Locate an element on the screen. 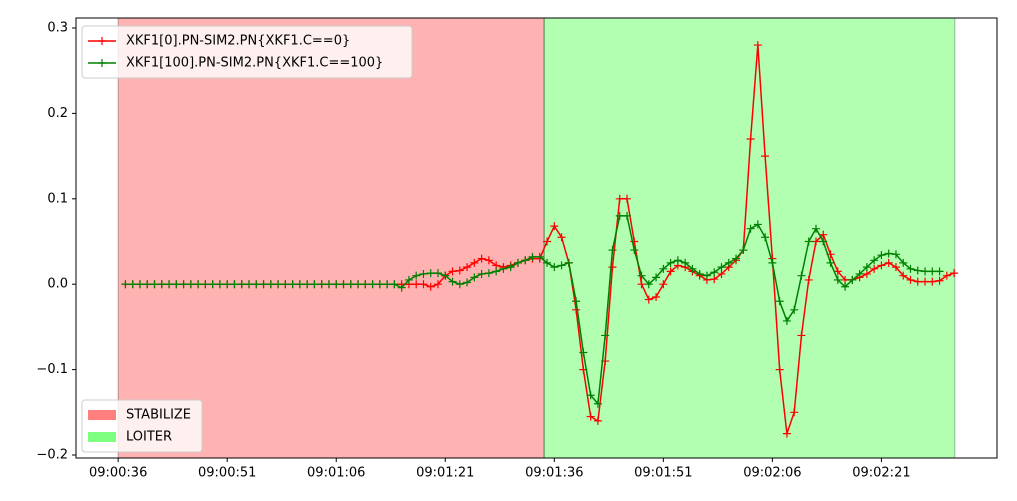 The width and height of the screenshot is (1017, 501). y-tick-label: −0.2 is located at coordinates (52, 455).